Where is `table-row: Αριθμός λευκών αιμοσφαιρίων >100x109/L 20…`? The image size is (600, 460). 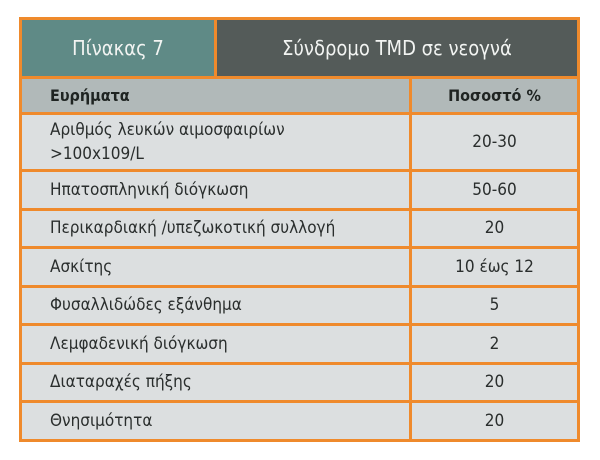 table-row: Αριθμός λευκών αιμοσφαιρίων >100x109/L 20… is located at coordinates (299, 140).